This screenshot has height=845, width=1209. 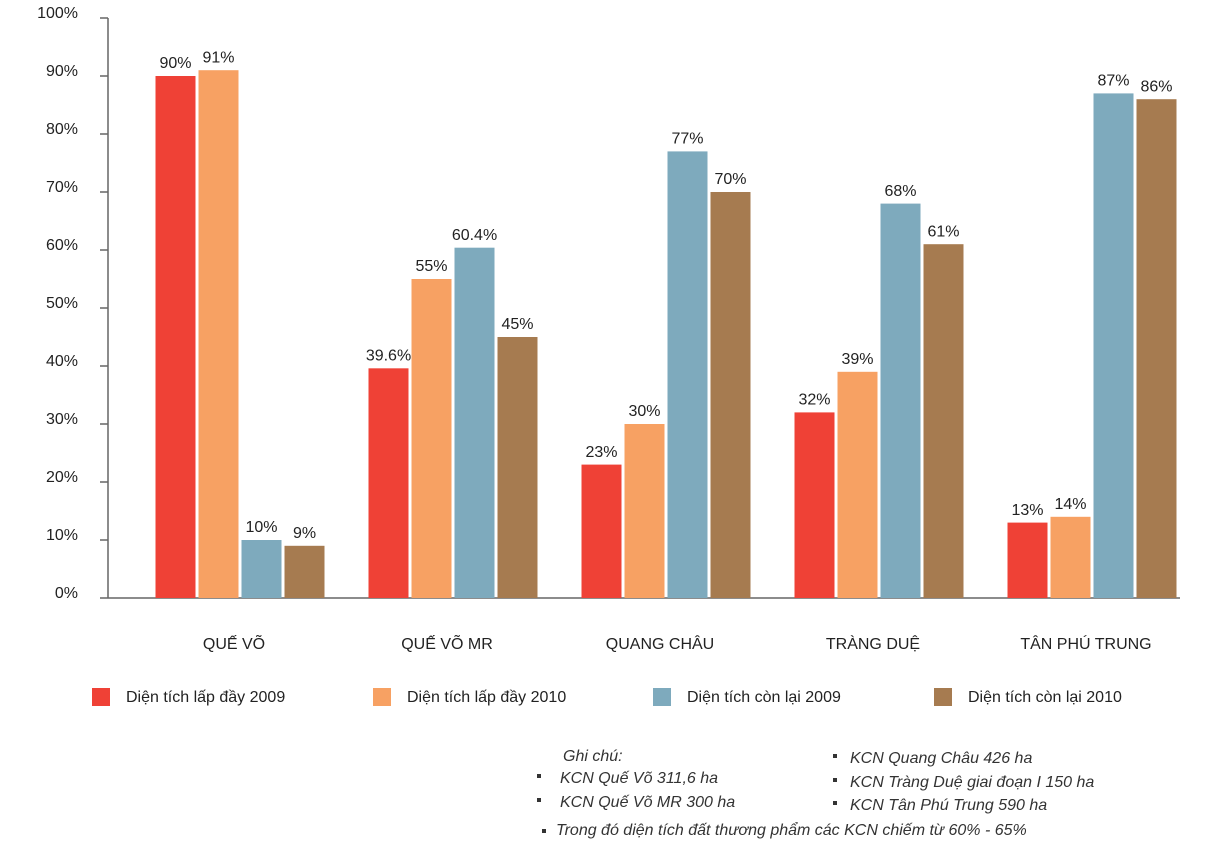 What do you see at coordinates (62, 187) in the screenshot?
I see `y-tick-label: 70%` at bounding box center [62, 187].